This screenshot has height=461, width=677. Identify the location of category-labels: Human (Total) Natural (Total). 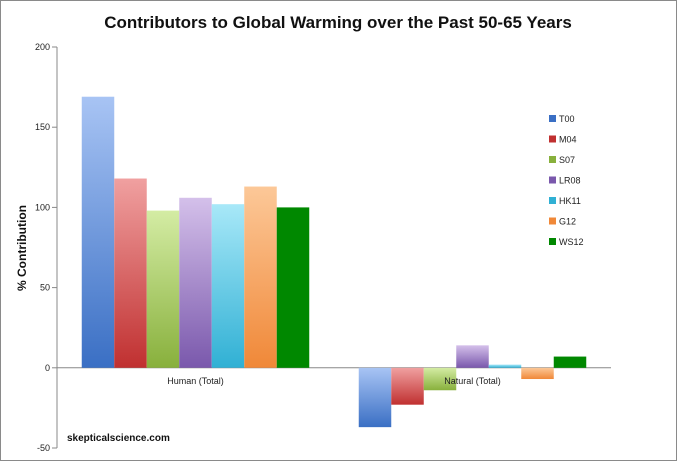
(334, 381).